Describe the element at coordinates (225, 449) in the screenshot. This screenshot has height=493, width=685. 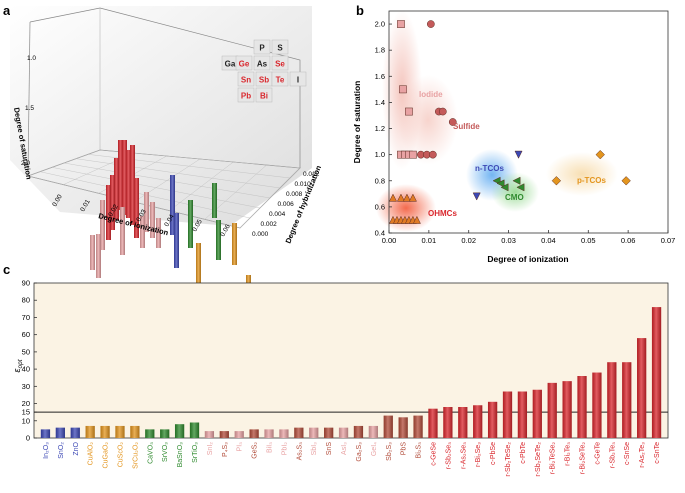
I see `category-label: P₄S₃` at that location.